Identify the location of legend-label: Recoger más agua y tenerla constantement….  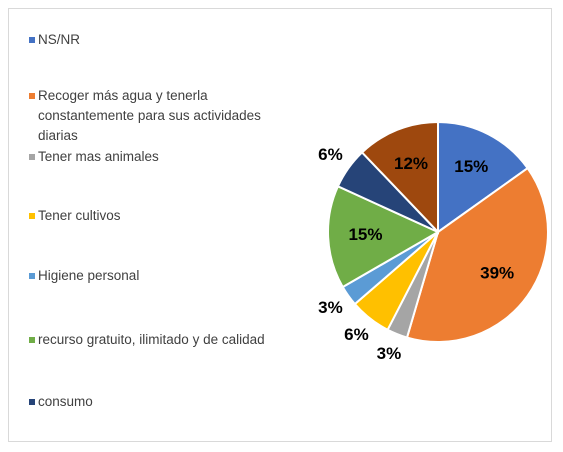
(149, 115).